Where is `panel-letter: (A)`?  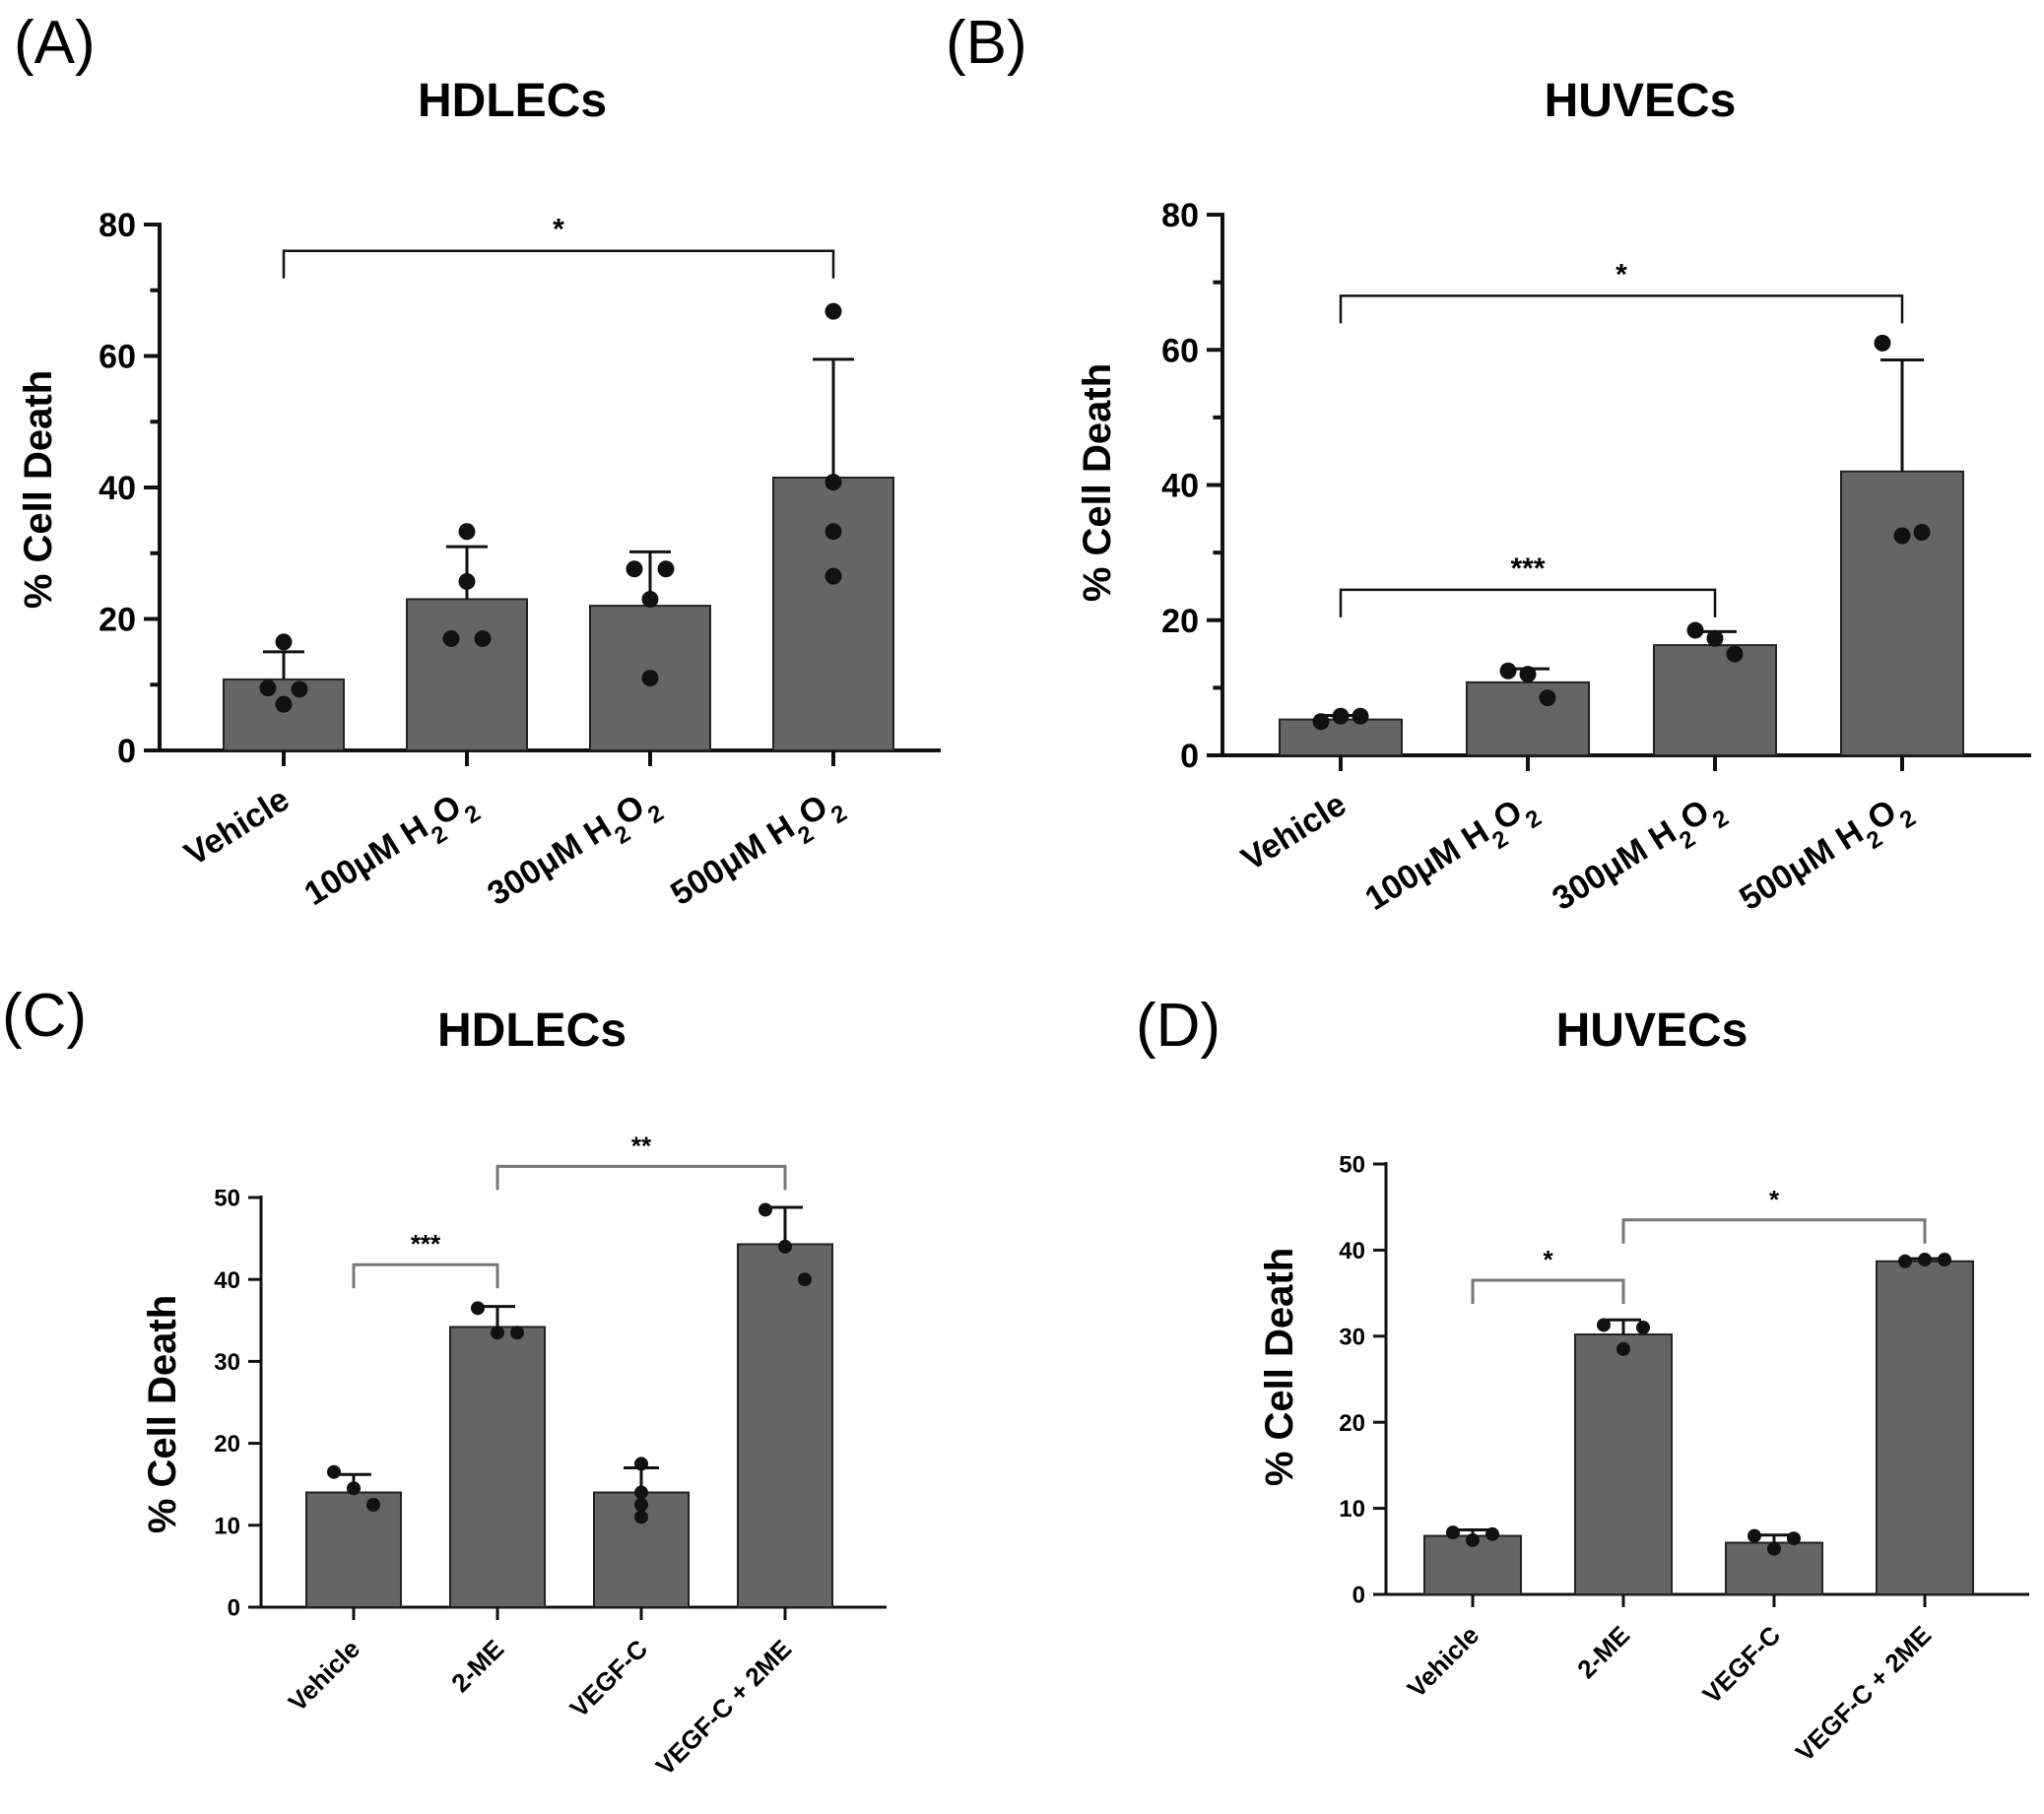
panel-letter: (A) is located at coordinates (55, 43).